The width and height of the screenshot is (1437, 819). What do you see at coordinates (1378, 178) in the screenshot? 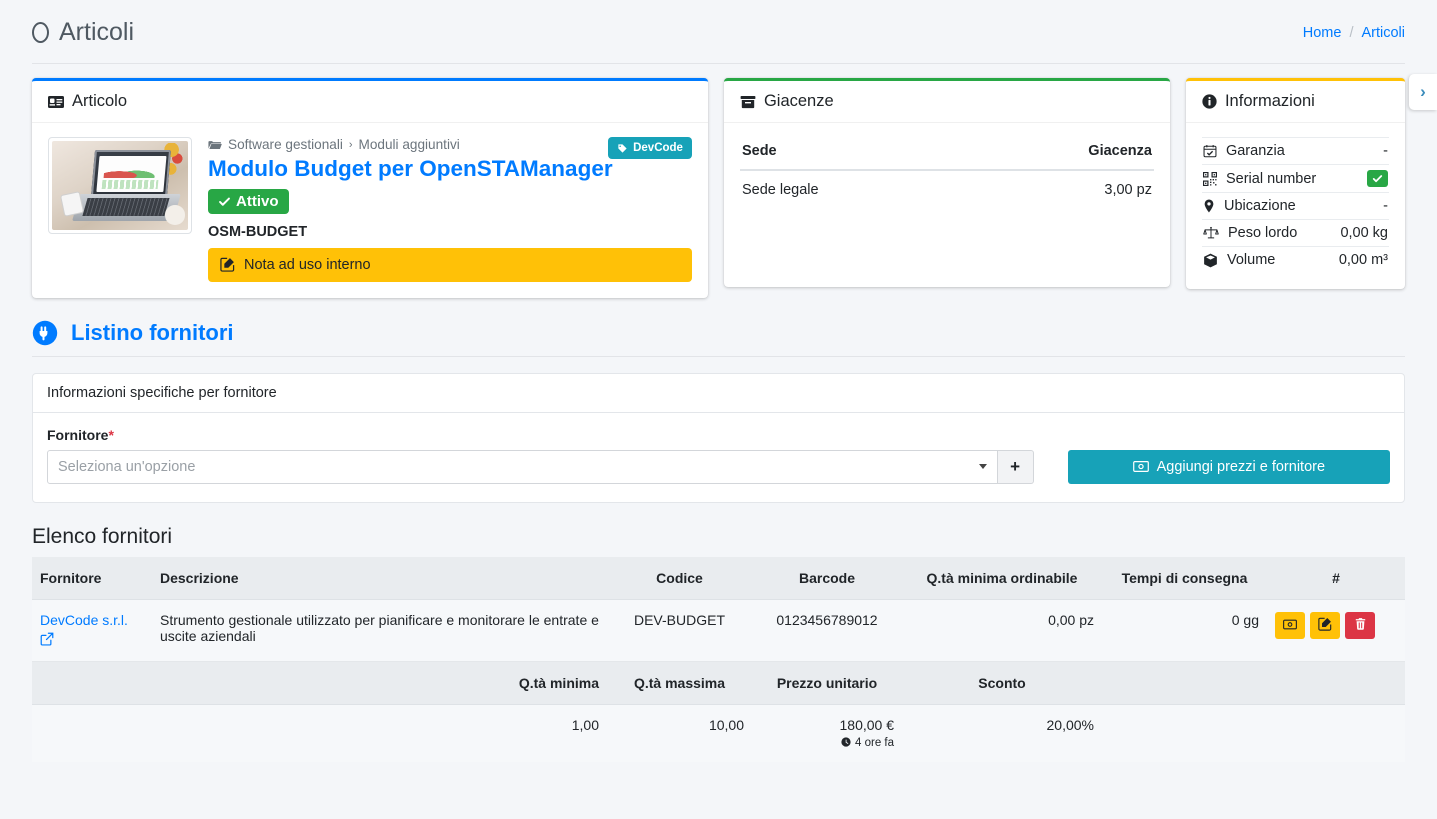
I see `serial-number-check-icon` at bounding box center [1378, 178].